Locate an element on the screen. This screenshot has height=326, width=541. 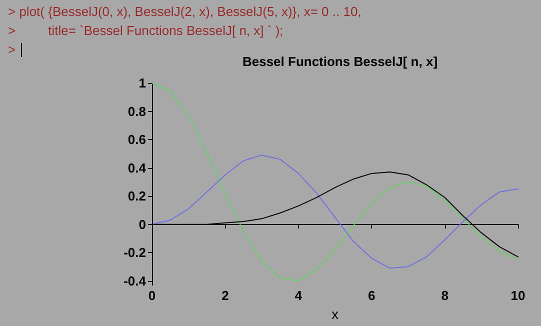
text: > plot( {BesselJ(0, x), BesselJ(2, x), BesselJ(5, x)}, x= 0 .. 10, is located at coordinates (185, 11).